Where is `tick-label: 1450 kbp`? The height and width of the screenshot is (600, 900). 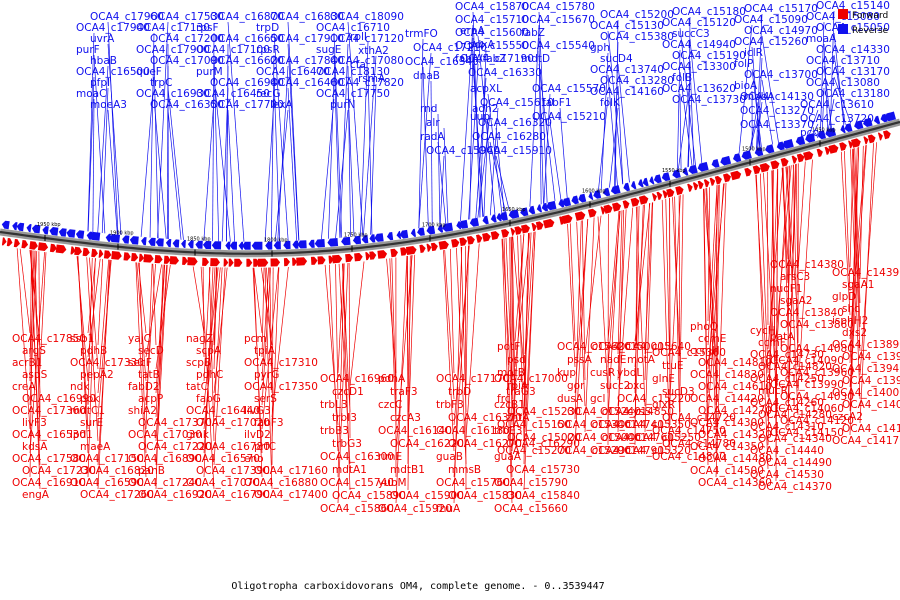
tick-label: 1450 kbp is located at coordinates (824, 131).